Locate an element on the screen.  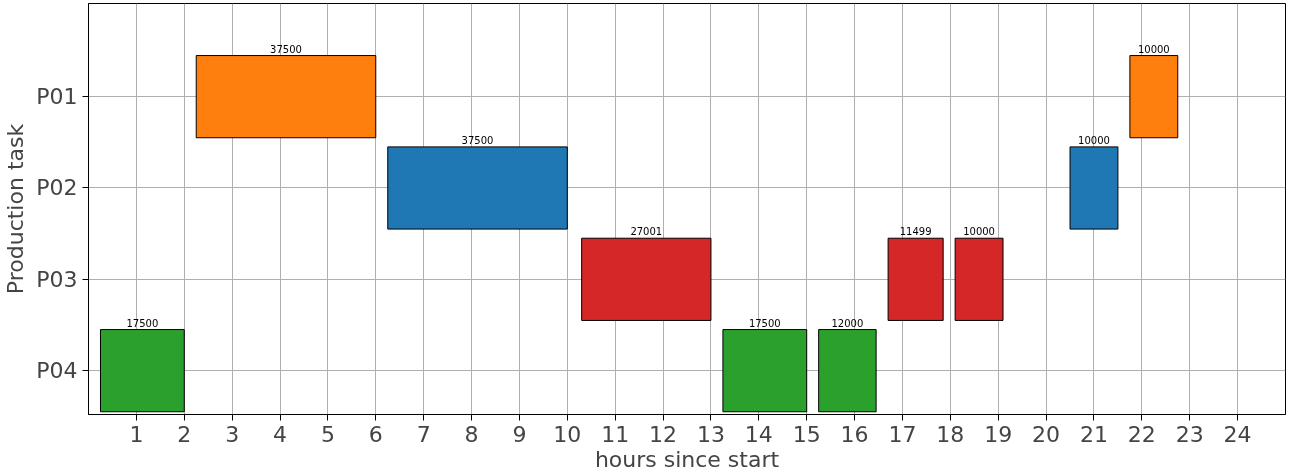
x-tick-label: 4 is located at coordinates (280, 434).